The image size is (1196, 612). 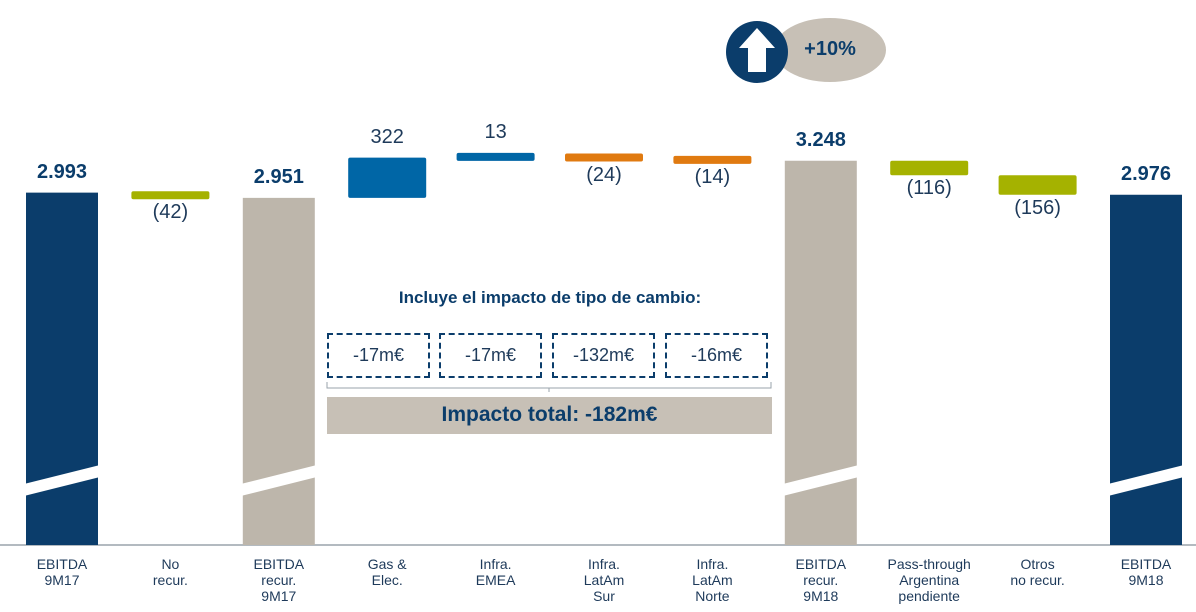 I want to click on value-label: (24), so click(x=604, y=174).